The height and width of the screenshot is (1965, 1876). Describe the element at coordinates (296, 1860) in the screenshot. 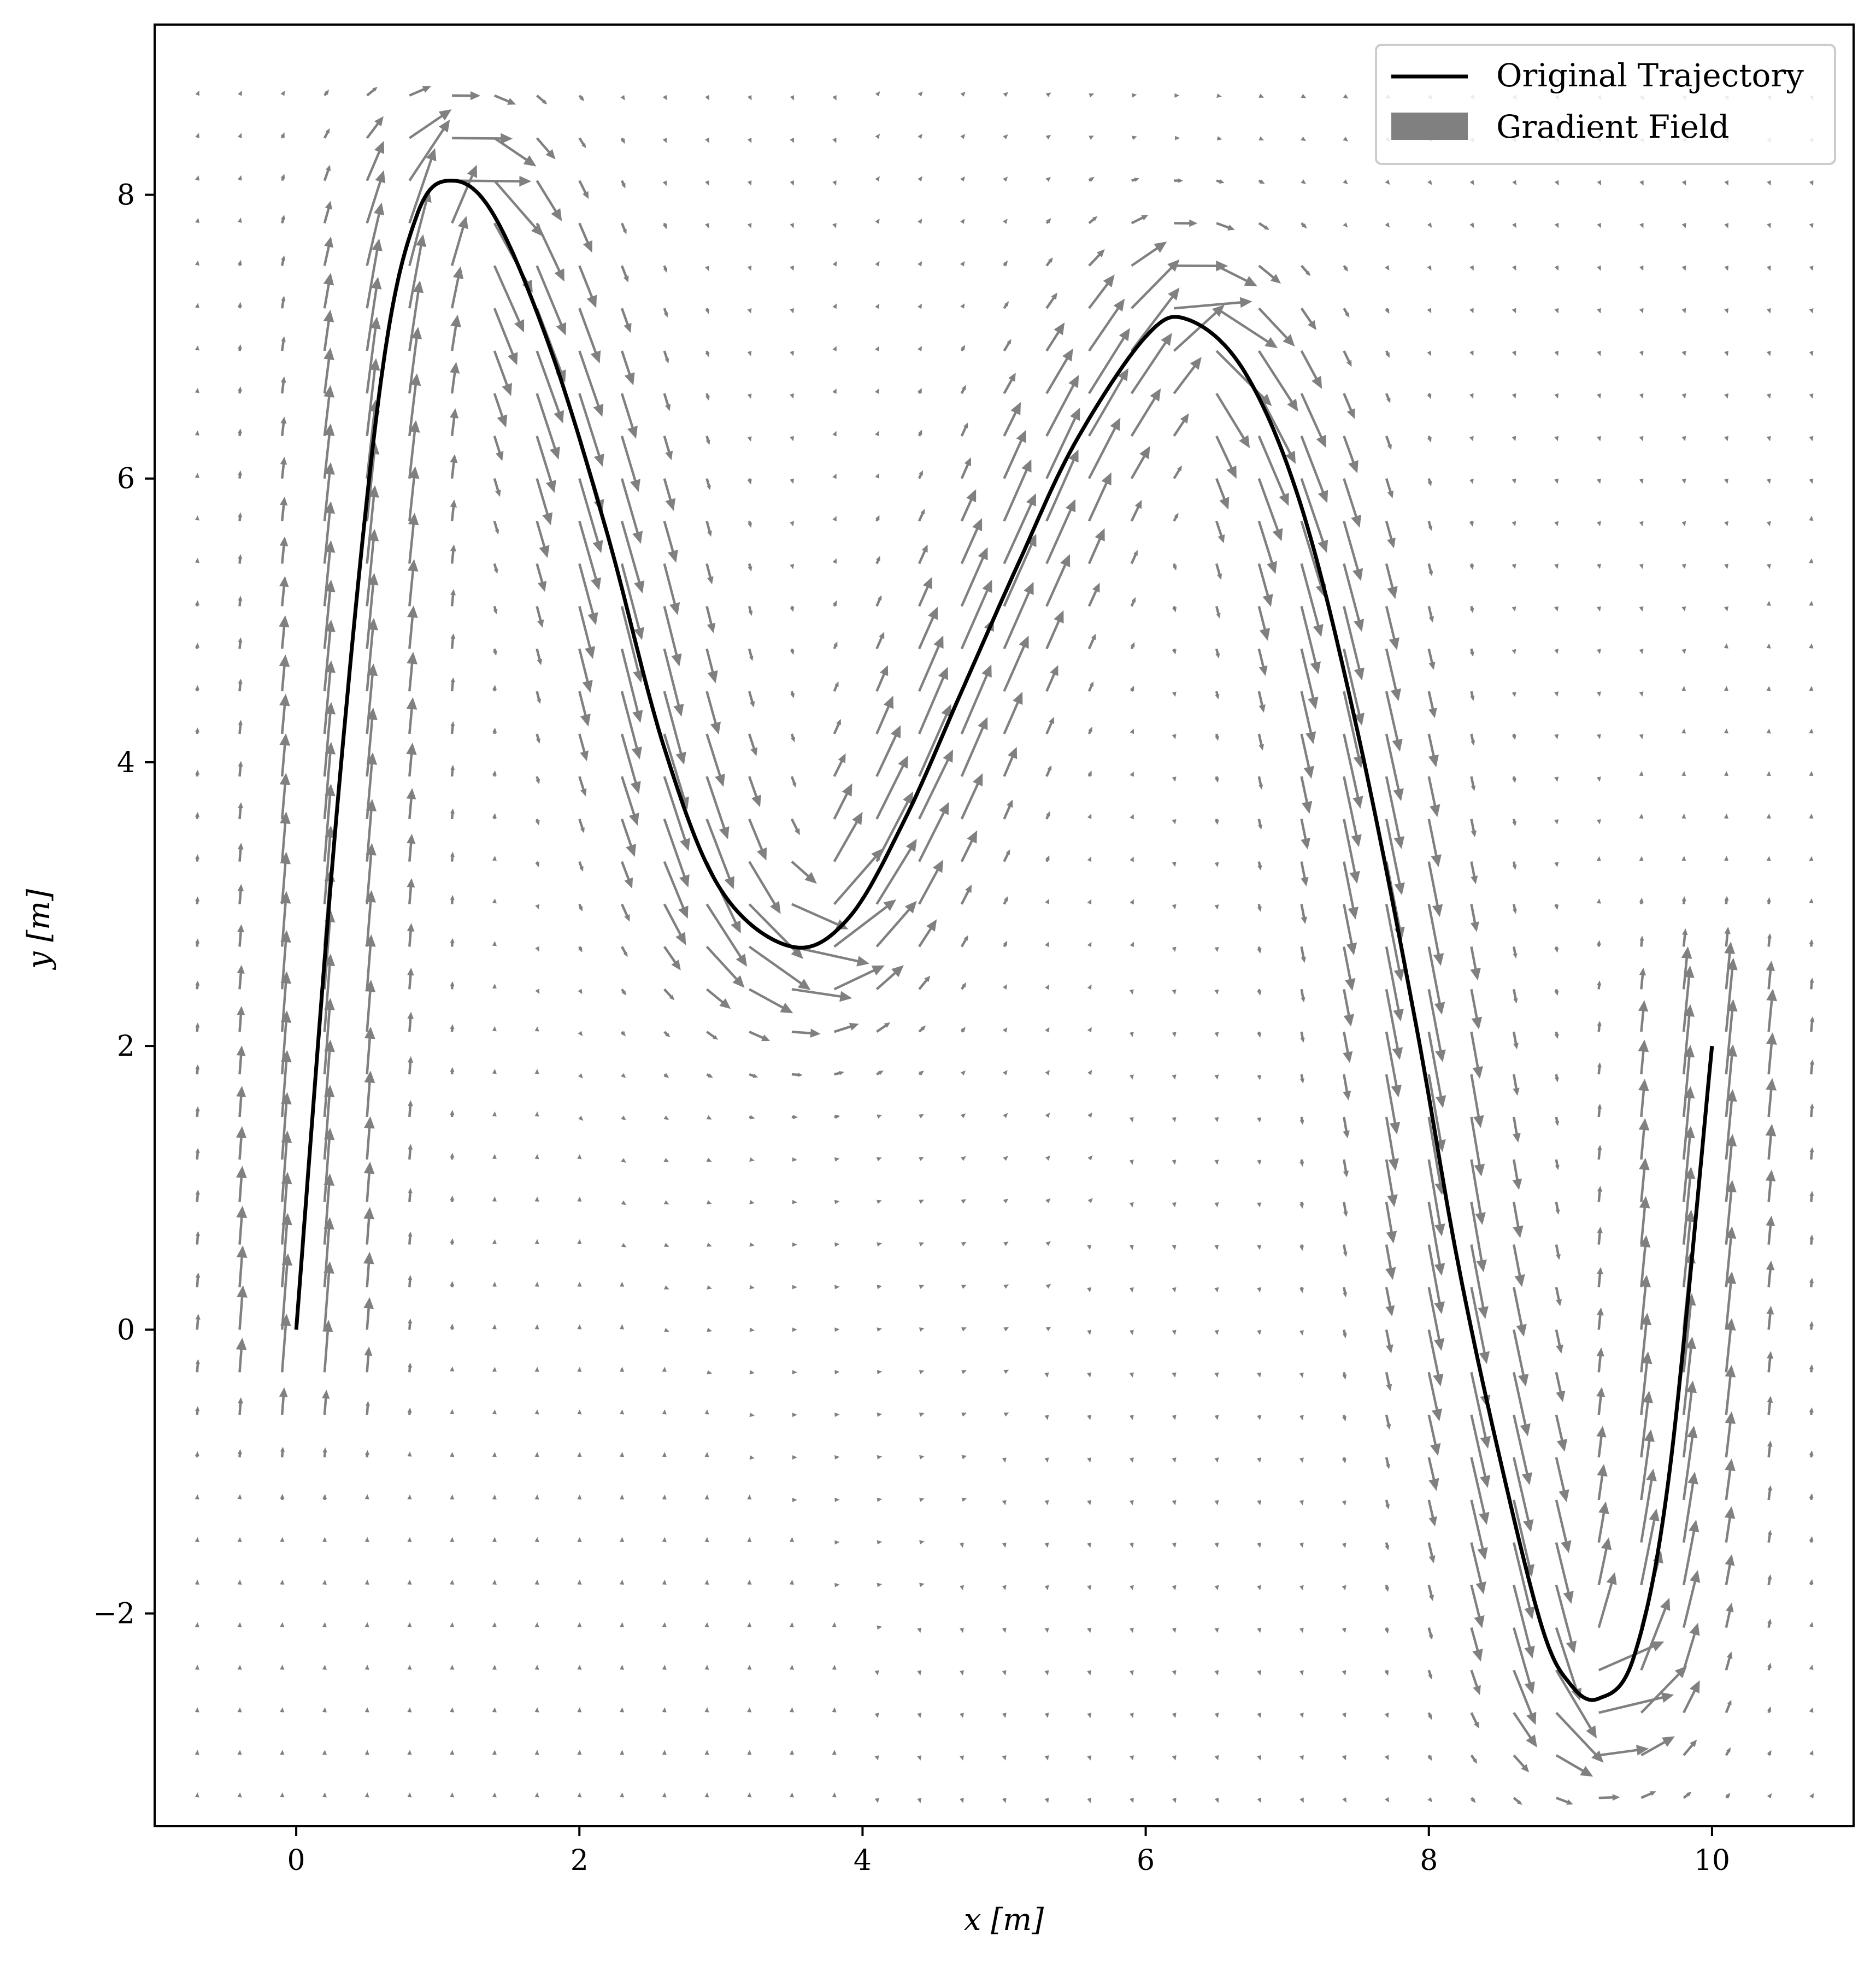

I see `x-tick-label: 0` at that location.